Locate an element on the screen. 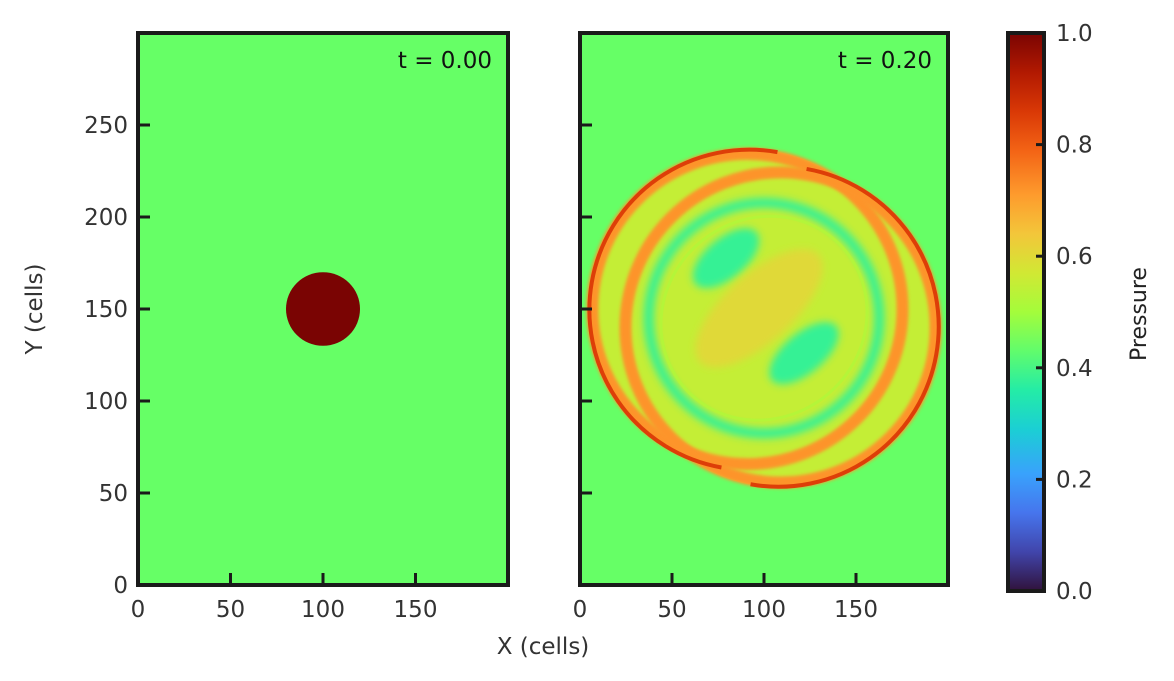  low-pressure-lobe-upper is located at coordinates (726, 258).